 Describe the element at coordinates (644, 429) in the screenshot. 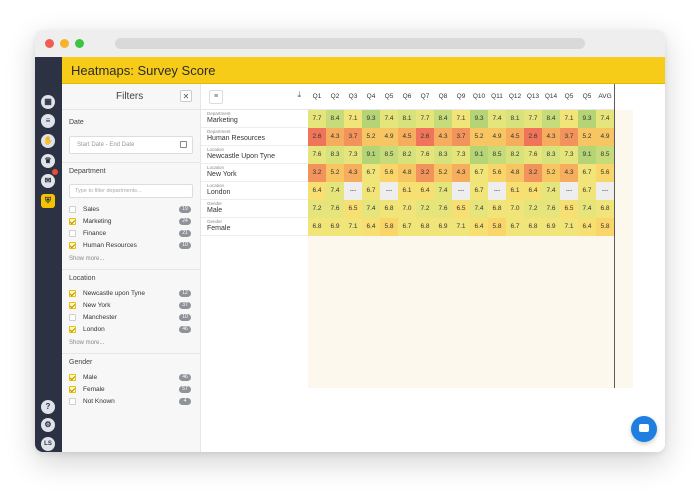

I see `support-chat-button` at that location.